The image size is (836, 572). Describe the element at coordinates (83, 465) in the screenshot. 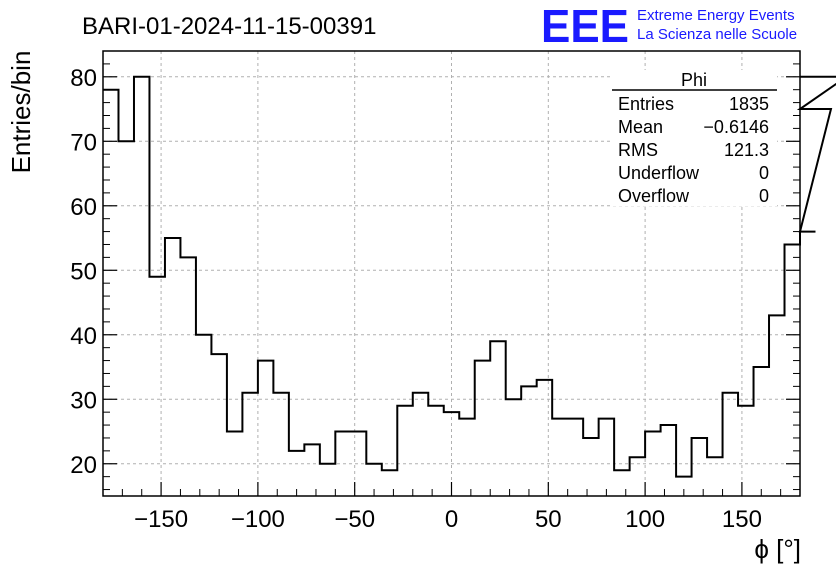

I see `y-tick-label: 20` at that location.